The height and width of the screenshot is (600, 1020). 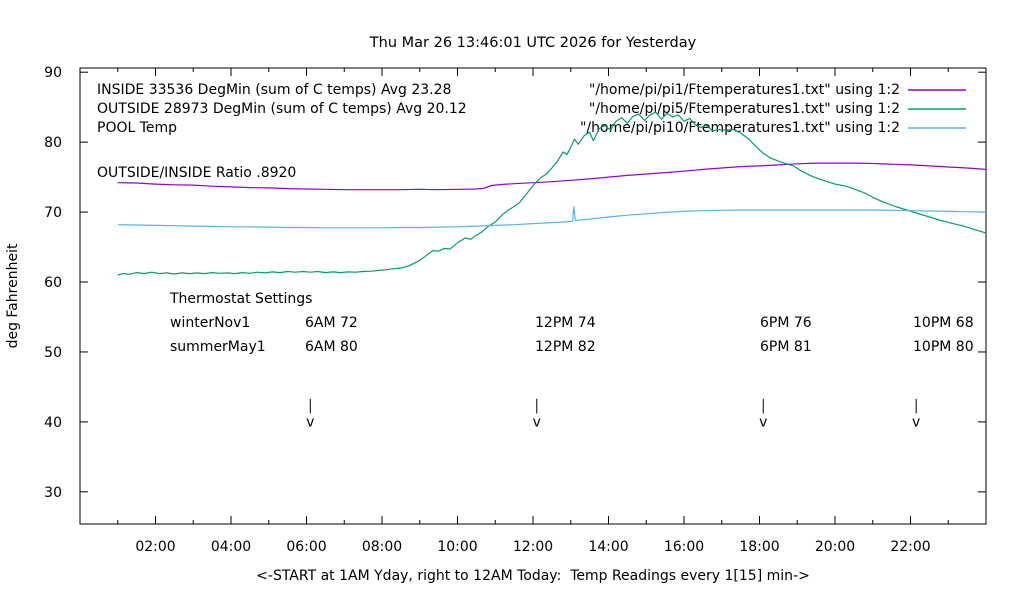 What do you see at coordinates (155, 547) in the screenshot?
I see `x-tick-label: 02:00` at bounding box center [155, 547].